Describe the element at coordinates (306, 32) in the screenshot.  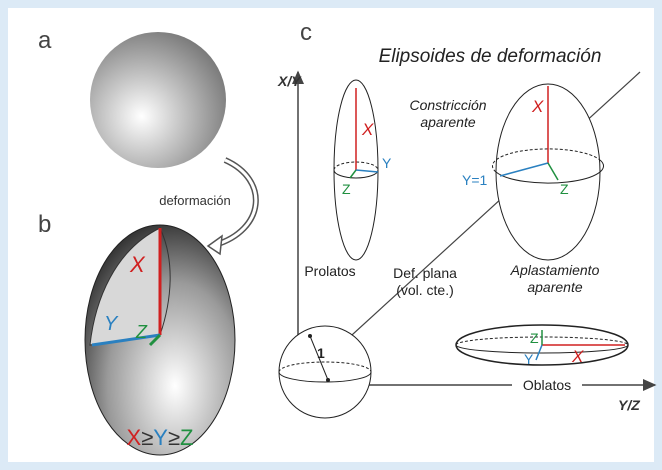
I see `panel-label: c` at that location.